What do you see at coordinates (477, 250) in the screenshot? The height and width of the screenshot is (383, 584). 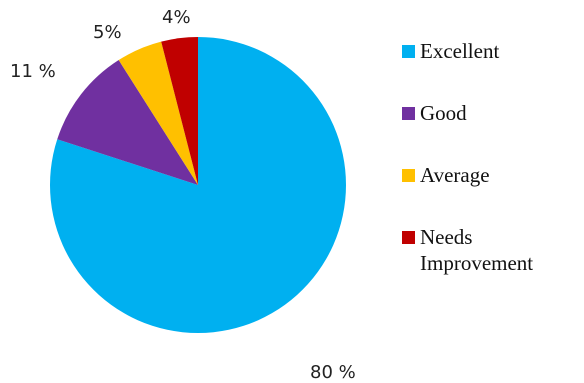 I see `legend-label-needs-improvement: Needs Improvement` at bounding box center [477, 250].